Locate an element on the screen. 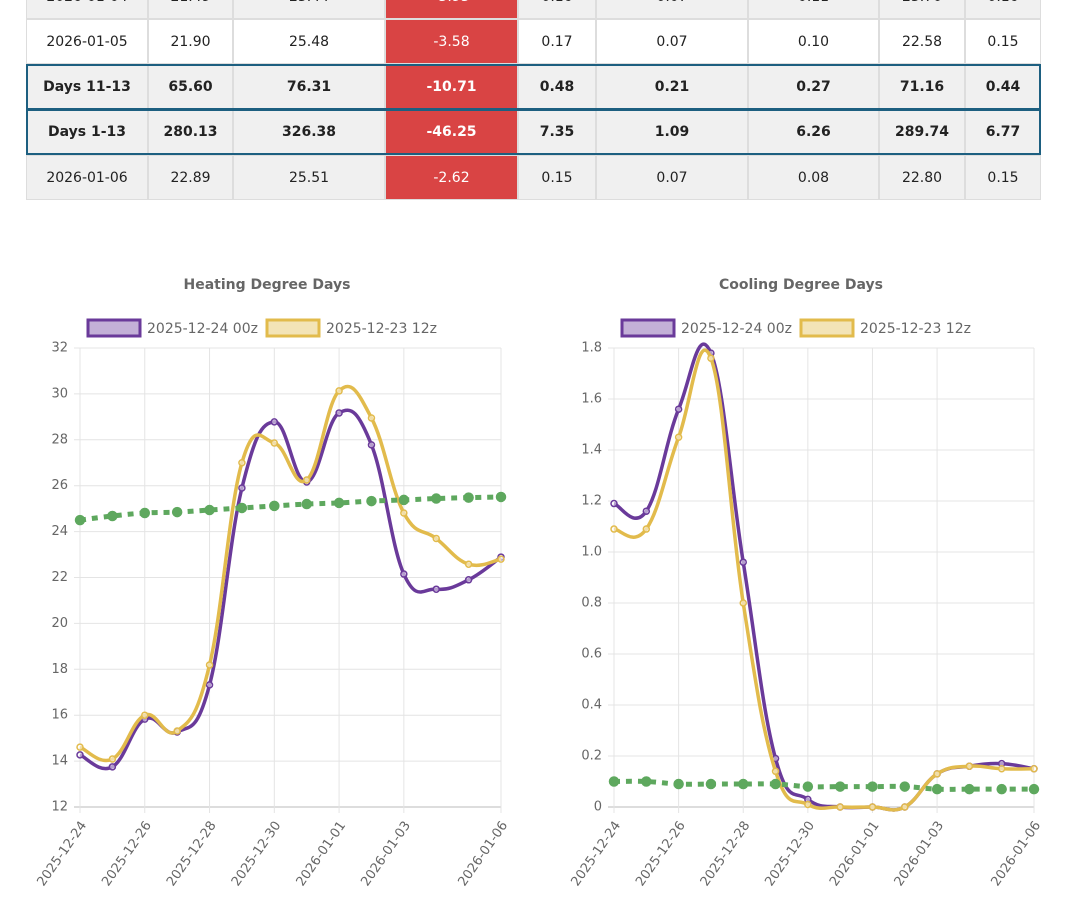 The height and width of the screenshot is (901, 1067). y-tick-label: 1.0 is located at coordinates (591, 552).